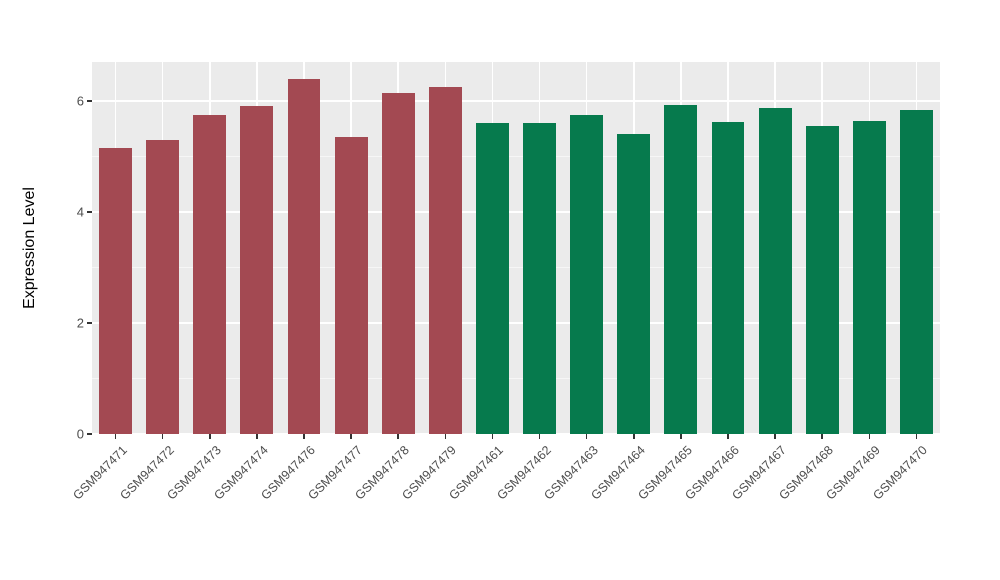  What do you see at coordinates (29, 248) in the screenshot?
I see `y-axis-title: Expression Level` at bounding box center [29, 248].